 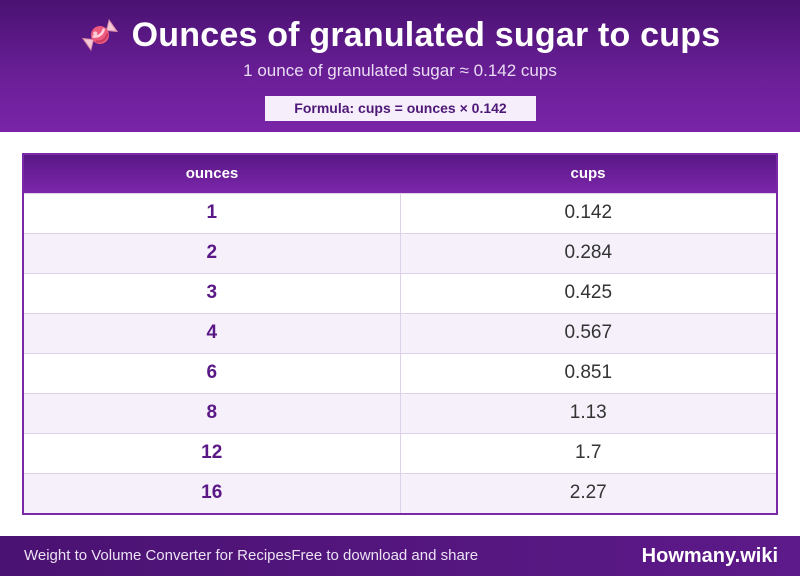 I want to click on ounces-cell: 6, so click(x=212, y=372).